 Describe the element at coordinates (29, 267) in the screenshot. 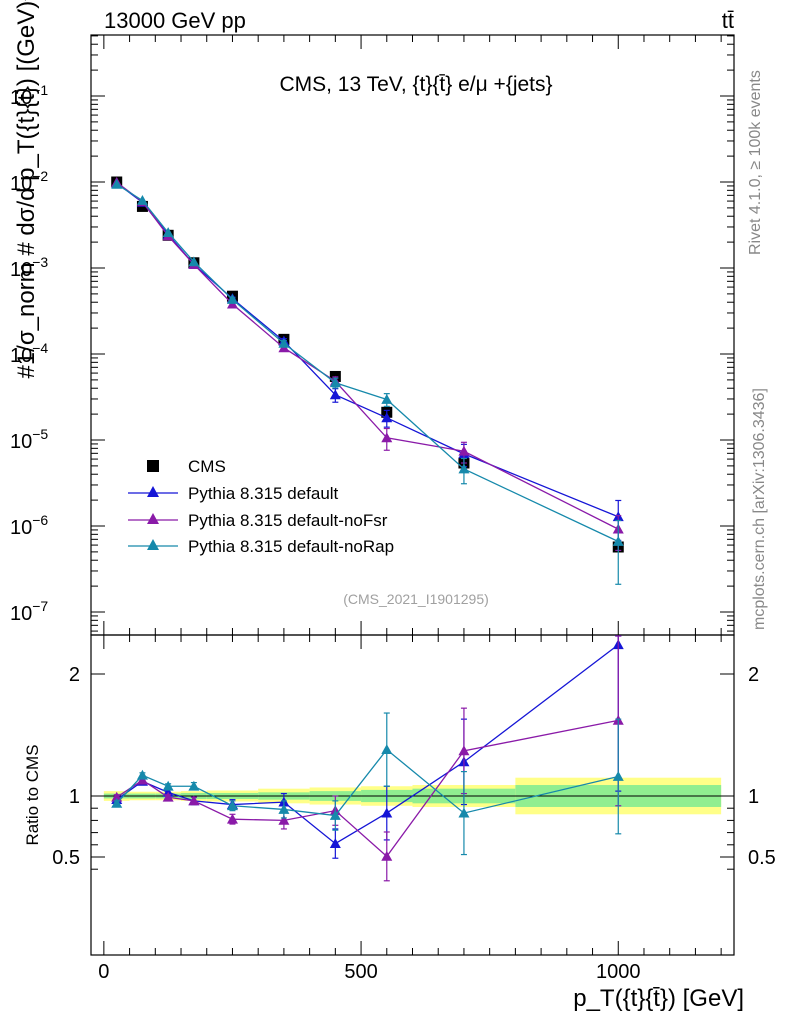

I see `ytick-1e-3: 10⁻³` at that location.